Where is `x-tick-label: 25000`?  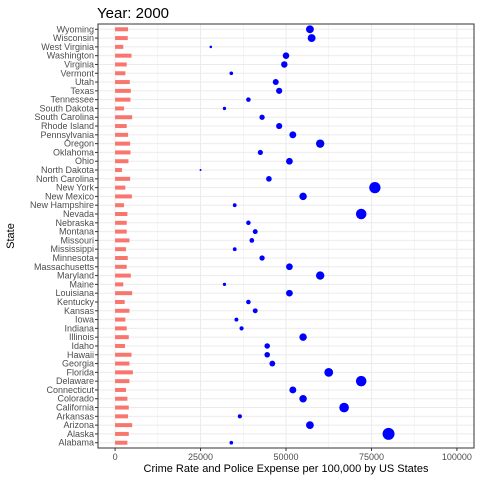 x-tick-label: 25000 is located at coordinates (200, 457).